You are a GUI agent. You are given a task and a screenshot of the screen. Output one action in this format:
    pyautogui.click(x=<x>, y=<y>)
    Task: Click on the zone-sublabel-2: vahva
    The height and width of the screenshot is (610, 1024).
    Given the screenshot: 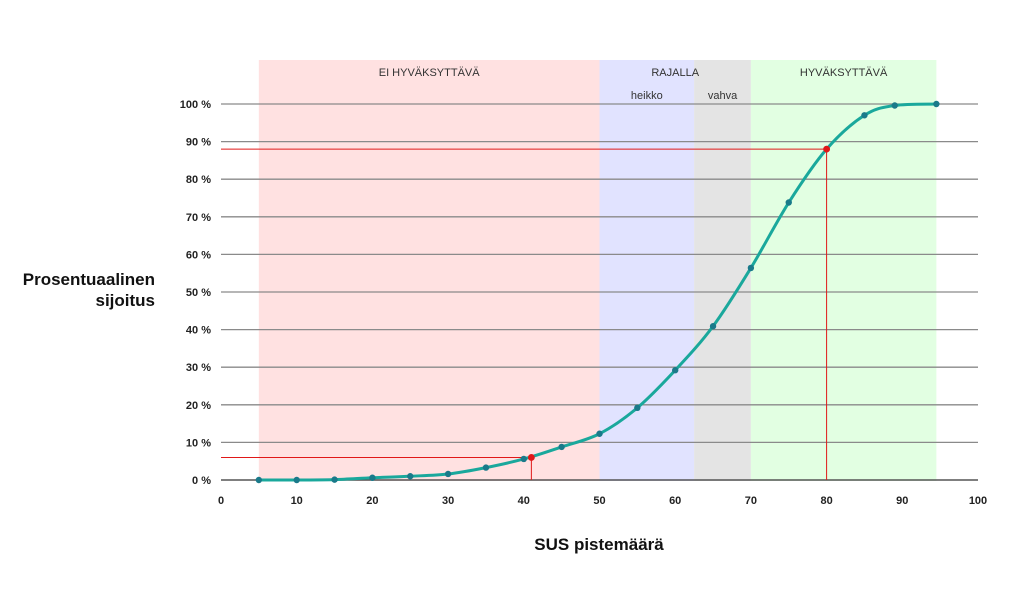 What is the action you would take?
    pyautogui.click(x=723, y=96)
    